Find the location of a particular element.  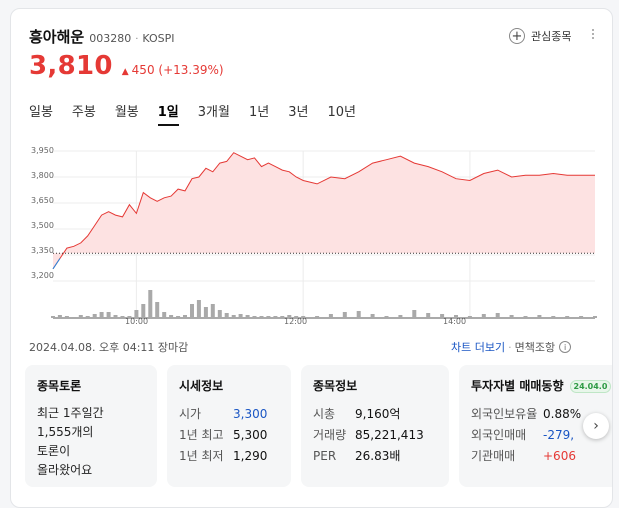

stock-code: 003280 is located at coordinates (110, 38).